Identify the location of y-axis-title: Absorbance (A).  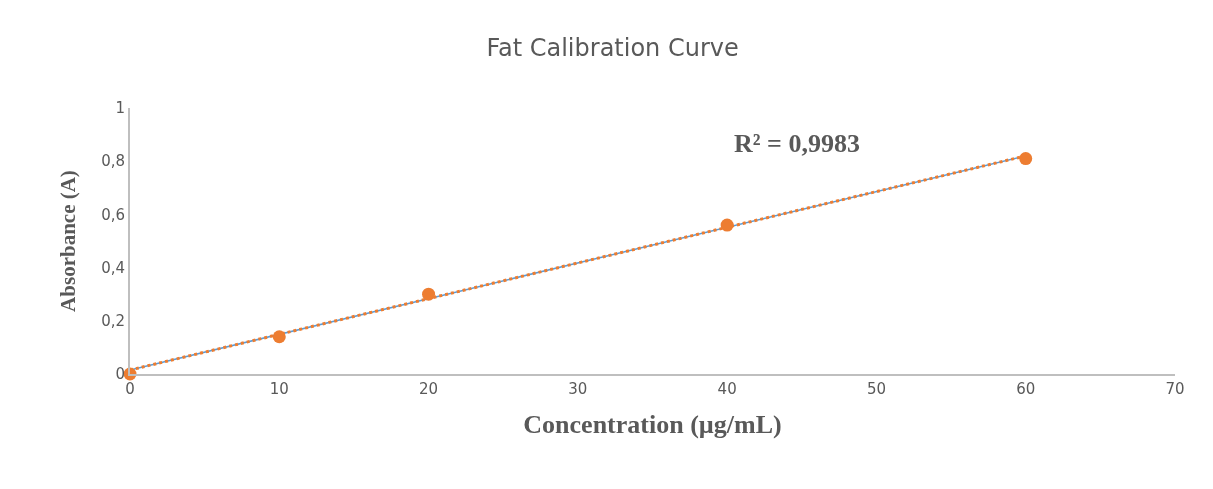
(67, 241).